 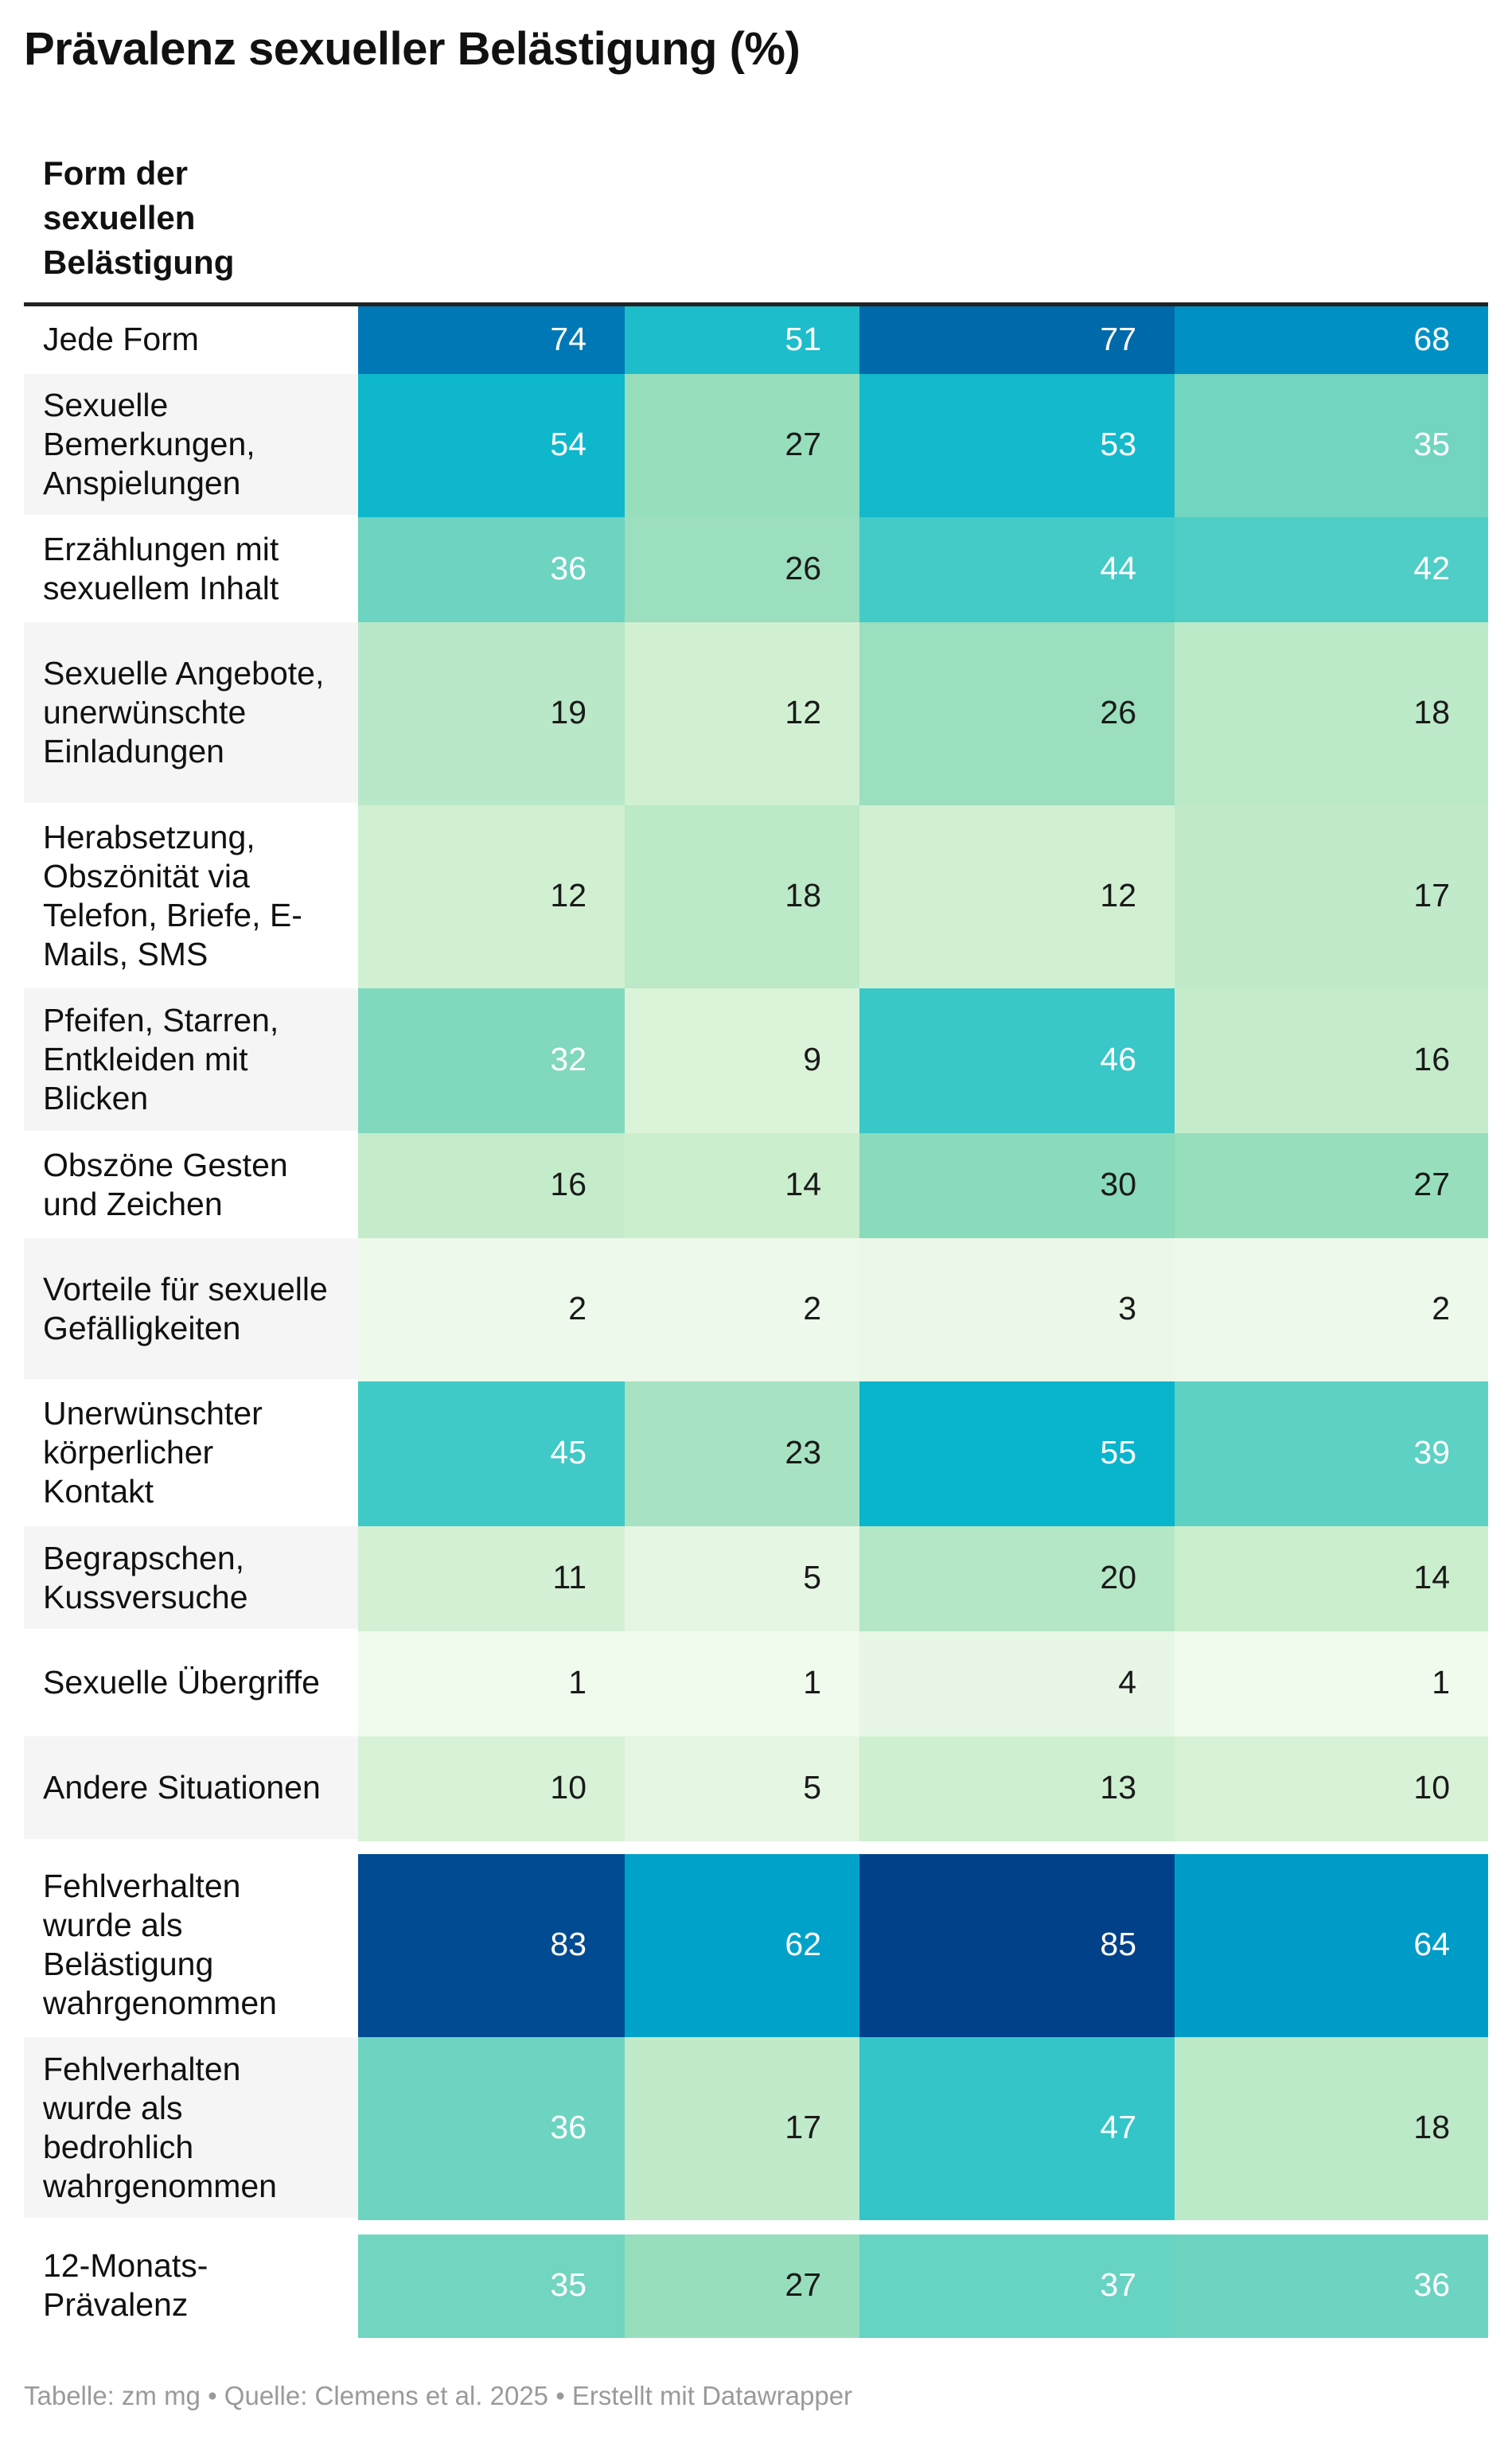 What do you see at coordinates (1331, 1454) in the screenshot?
I see `heatmap-cell: 39` at bounding box center [1331, 1454].